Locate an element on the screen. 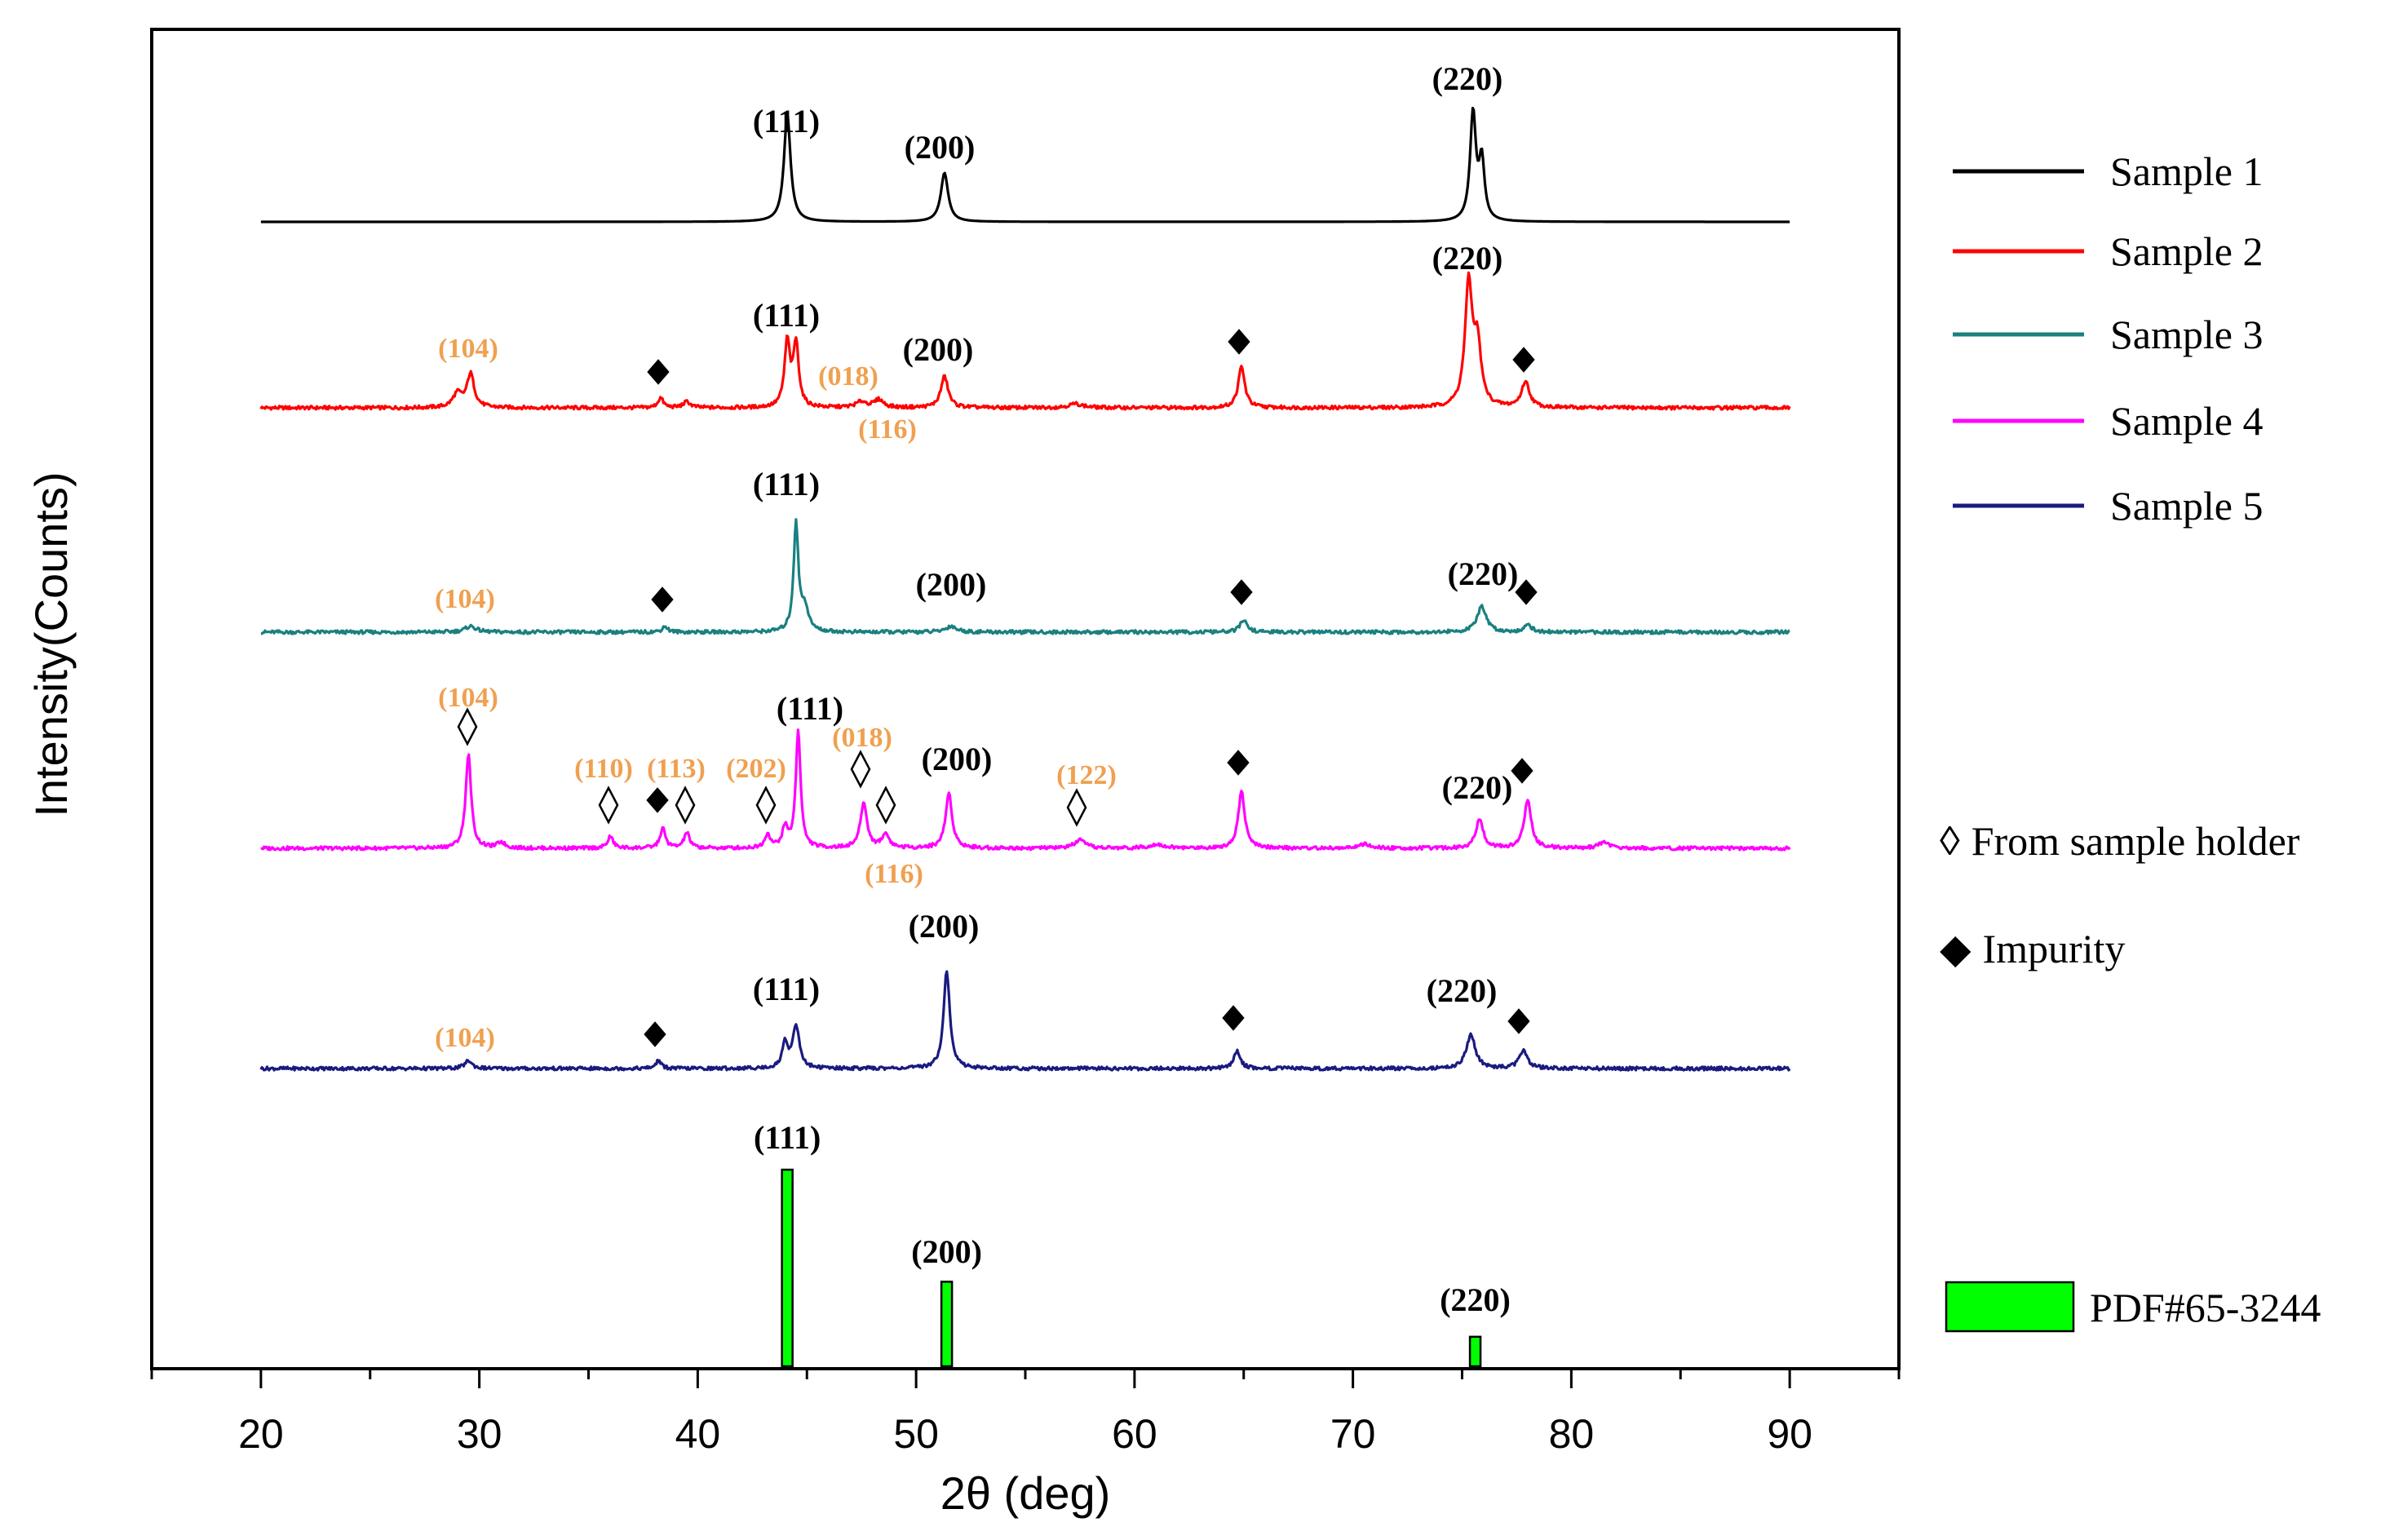  x-tick-label-20: 20 is located at coordinates (261, 1434).